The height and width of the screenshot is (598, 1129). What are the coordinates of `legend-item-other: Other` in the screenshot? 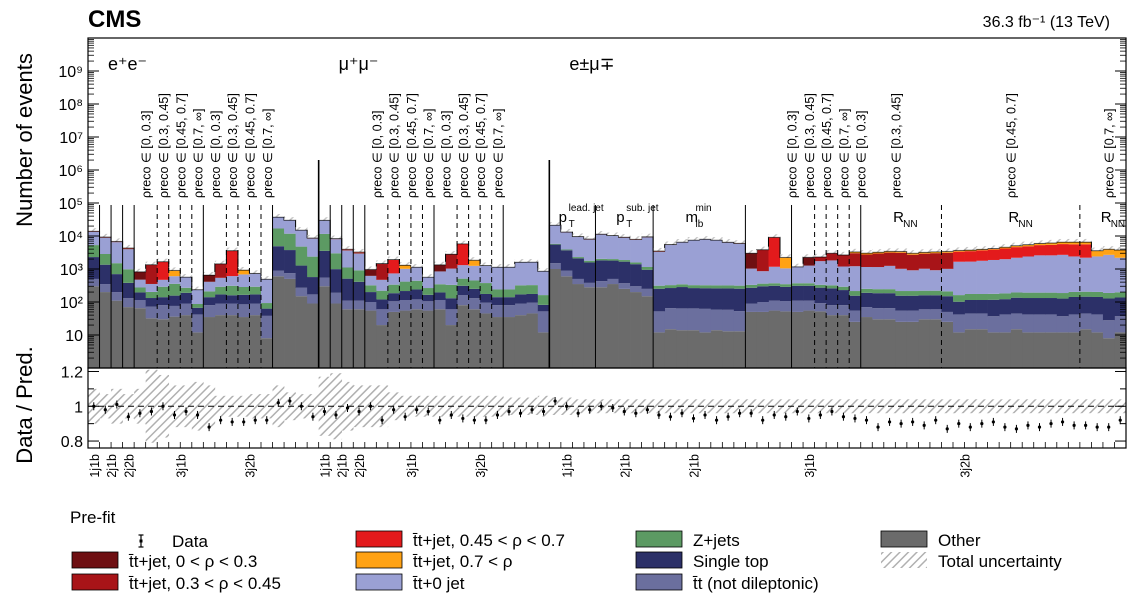 It's located at (930, 540).